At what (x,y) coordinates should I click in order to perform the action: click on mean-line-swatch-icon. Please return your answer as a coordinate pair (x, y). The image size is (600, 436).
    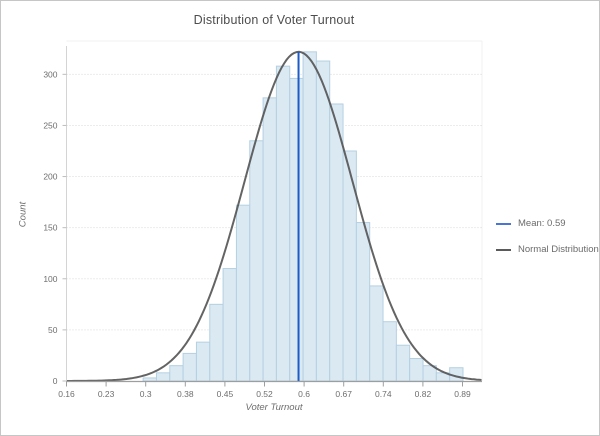
    Looking at the image, I should click on (503, 223).